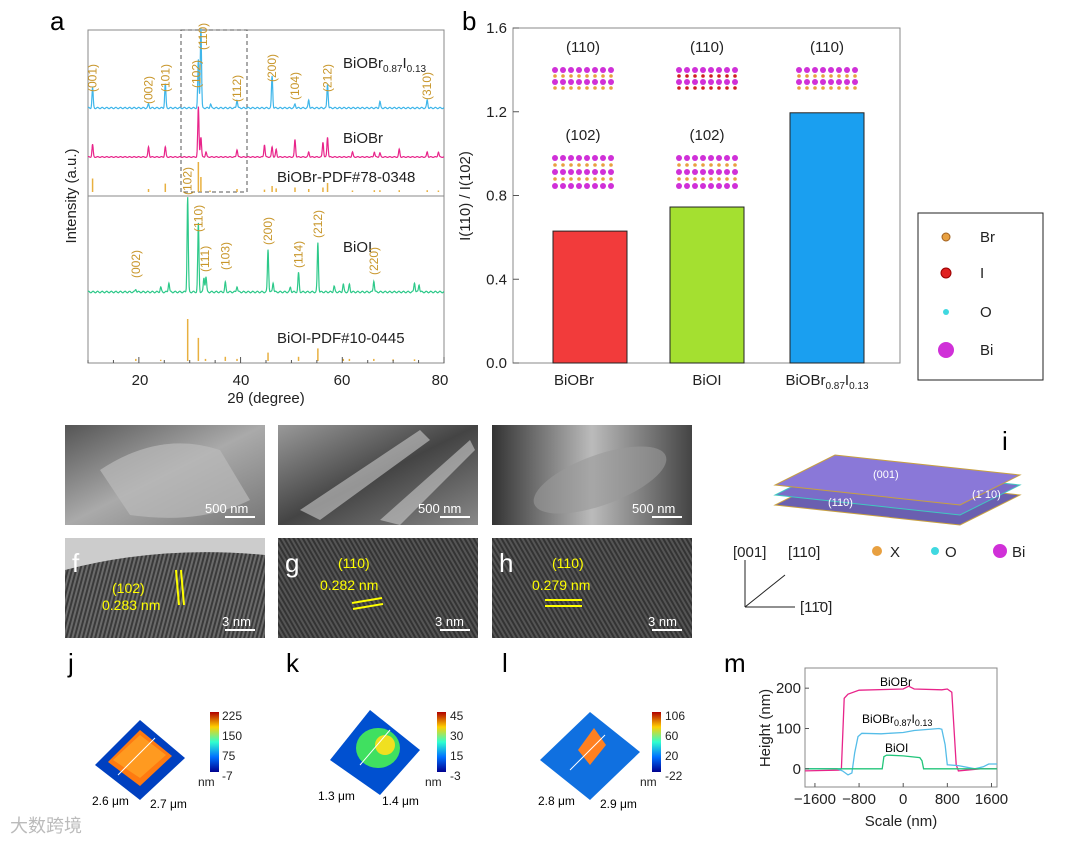  Describe the element at coordinates (901, 821) in the screenshot. I see `svg-text: Scale (nm)` at that location.